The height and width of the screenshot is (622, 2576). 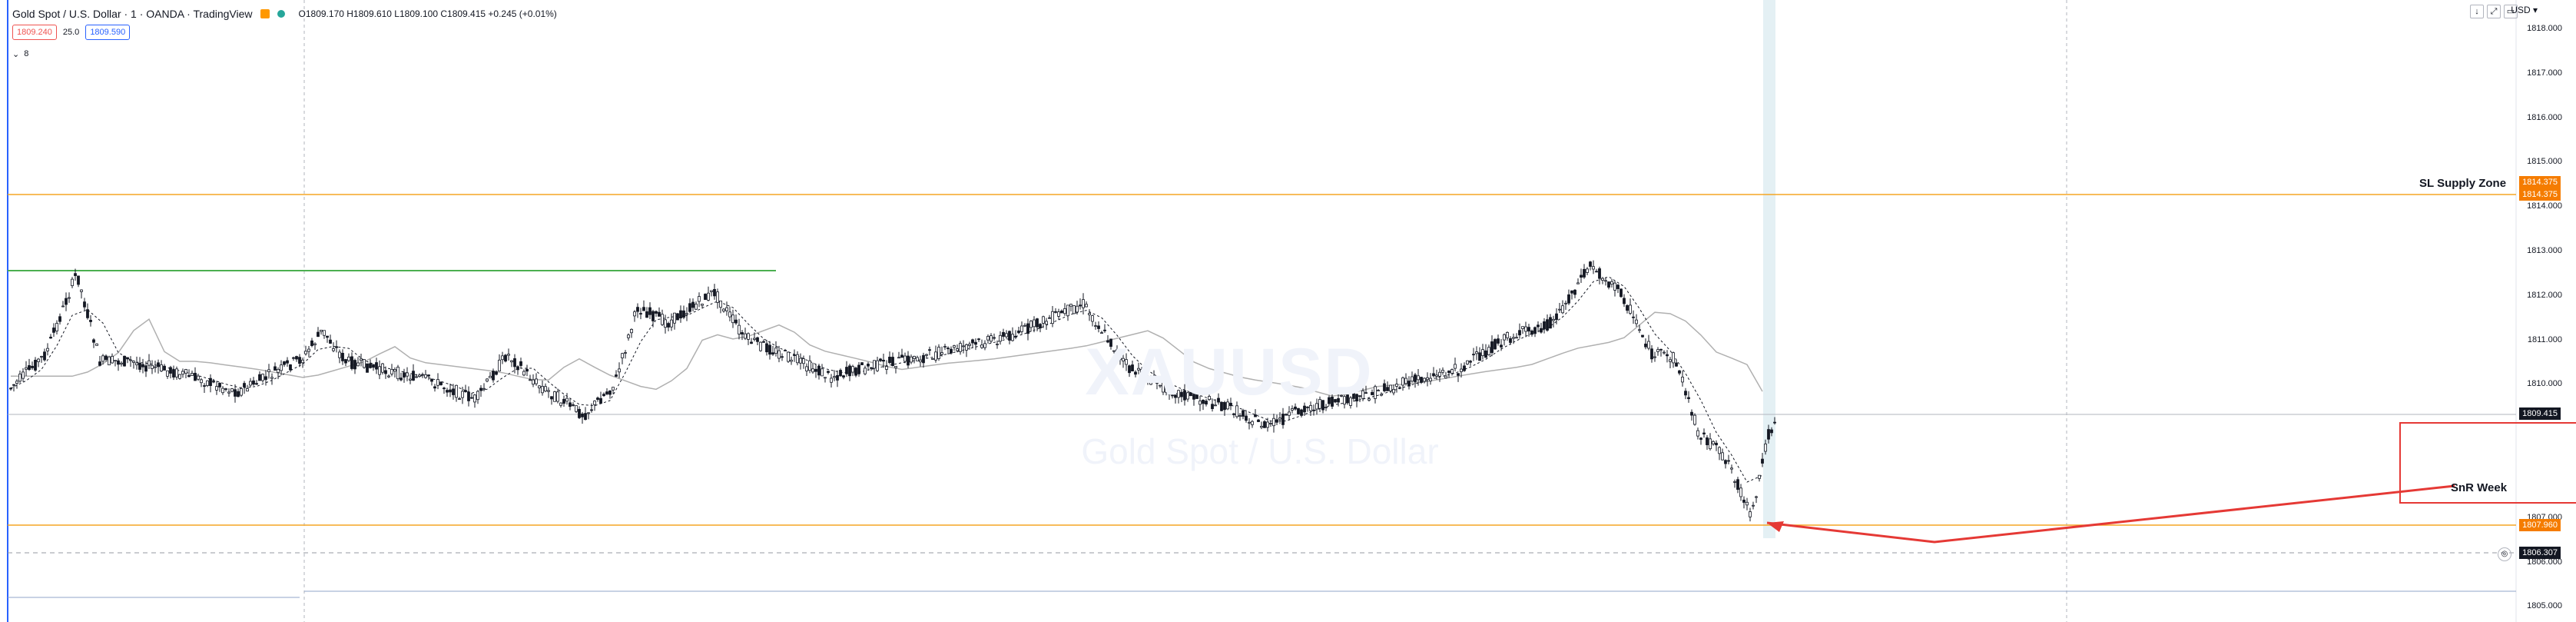 What do you see at coordinates (2504, 554) in the screenshot?
I see `price-line-toggle-icon: ◎` at bounding box center [2504, 554].